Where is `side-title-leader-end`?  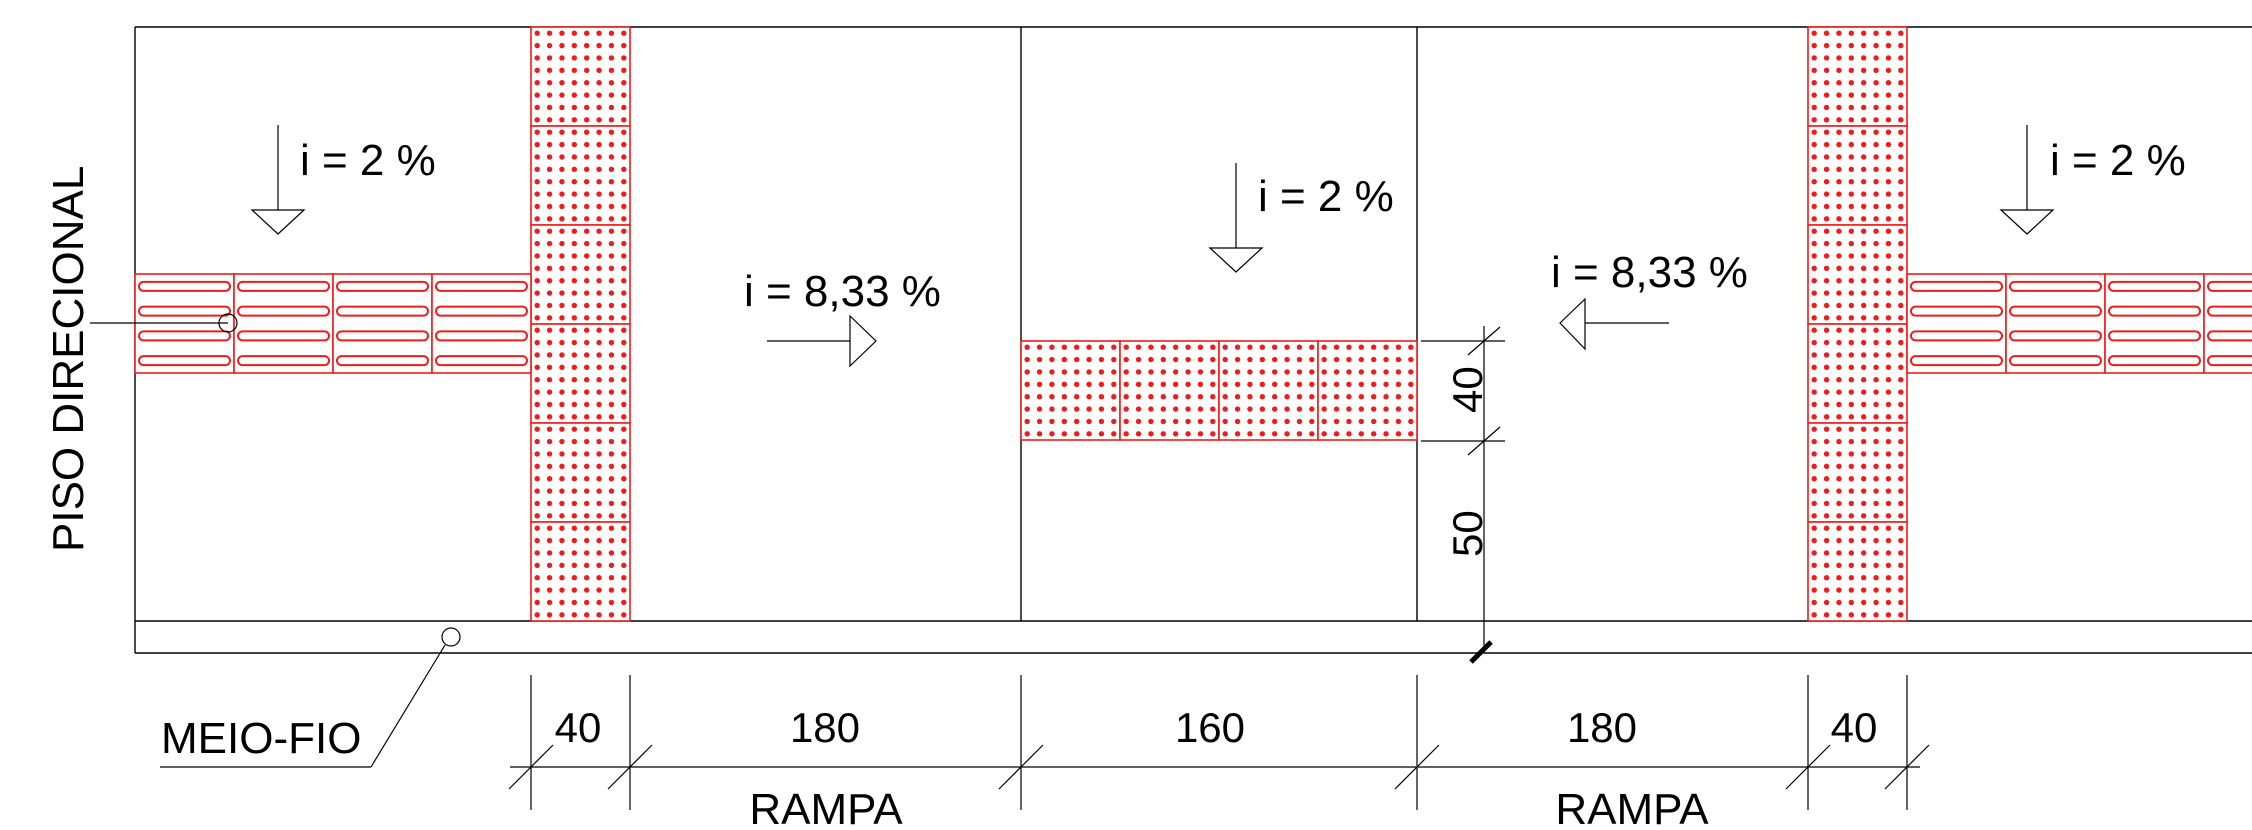
side-title-leader-end is located at coordinates (228, 323).